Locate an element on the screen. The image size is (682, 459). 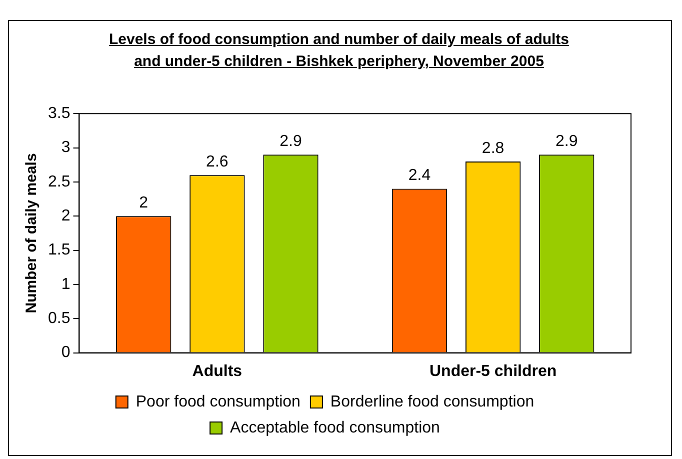
y-tick-label: 2 is located at coordinates (65, 216).